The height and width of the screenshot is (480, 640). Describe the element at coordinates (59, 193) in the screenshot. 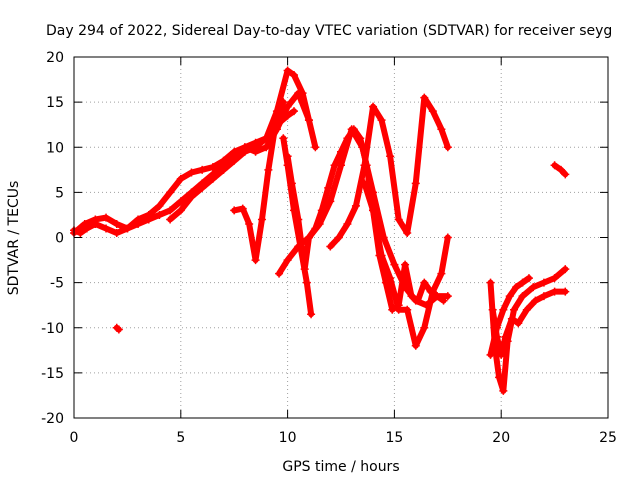

I see `y-tick-label: 5` at that location.